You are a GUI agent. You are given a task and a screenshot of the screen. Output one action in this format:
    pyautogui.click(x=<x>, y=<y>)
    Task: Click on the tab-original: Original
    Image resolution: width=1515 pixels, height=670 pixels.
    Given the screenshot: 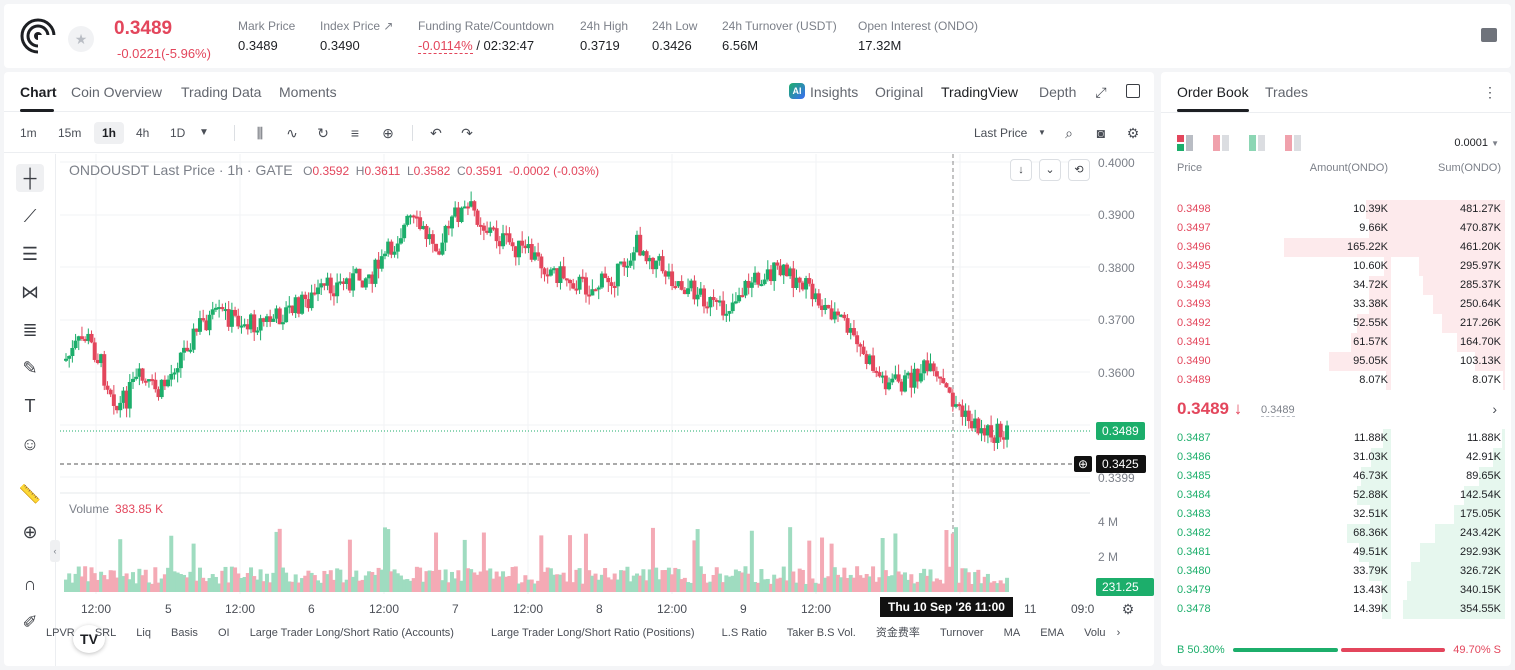 What is the action you would take?
    pyautogui.click(x=899, y=92)
    